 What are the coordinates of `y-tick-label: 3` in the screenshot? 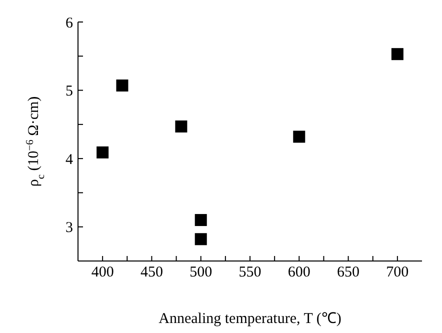 It's located at (69, 228).